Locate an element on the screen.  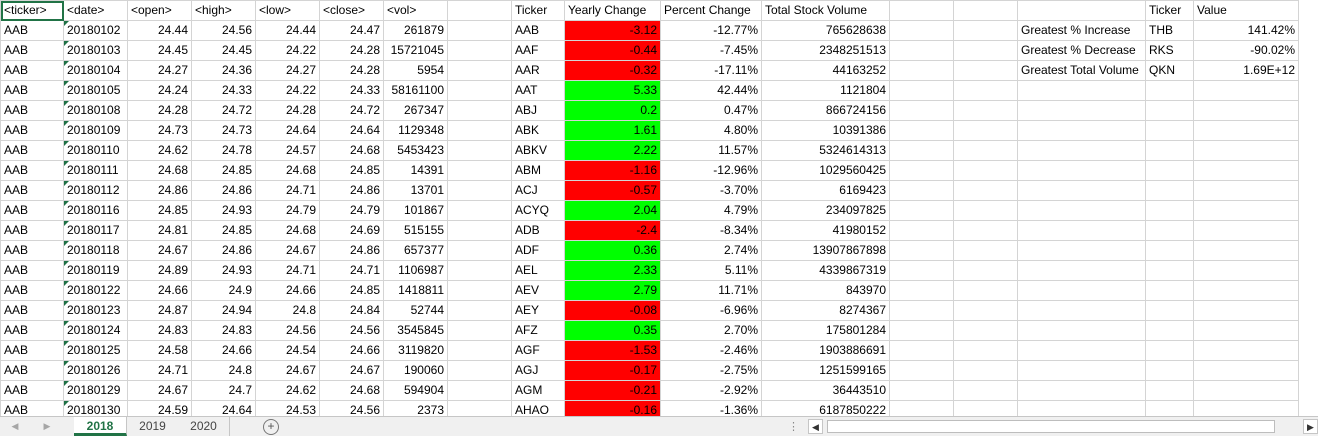
raw-data-cell: 24.22 is located at coordinates (287, 90).